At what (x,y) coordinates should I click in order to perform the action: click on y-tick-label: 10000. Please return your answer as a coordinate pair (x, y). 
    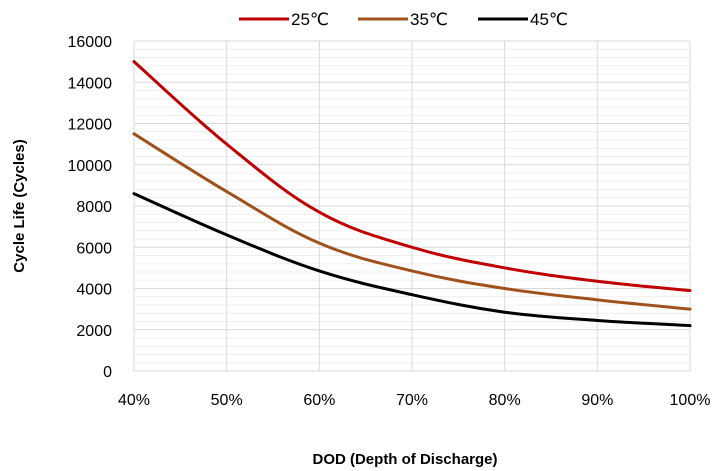
    Looking at the image, I should click on (90, 166).